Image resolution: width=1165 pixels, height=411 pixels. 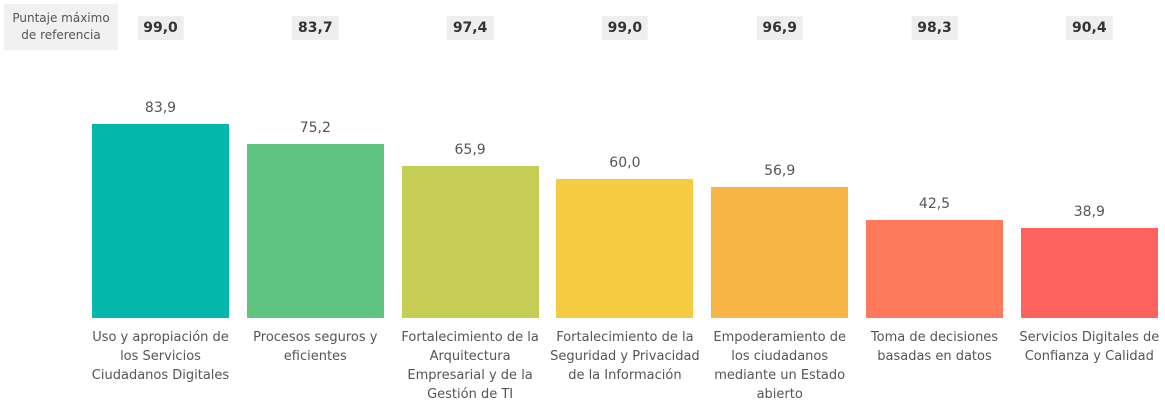 What do you see at coordinates (61, 27) in the screenshot?
I see `reference-title: Puntaje máximo de referencia` at bounding box center [61, 27].